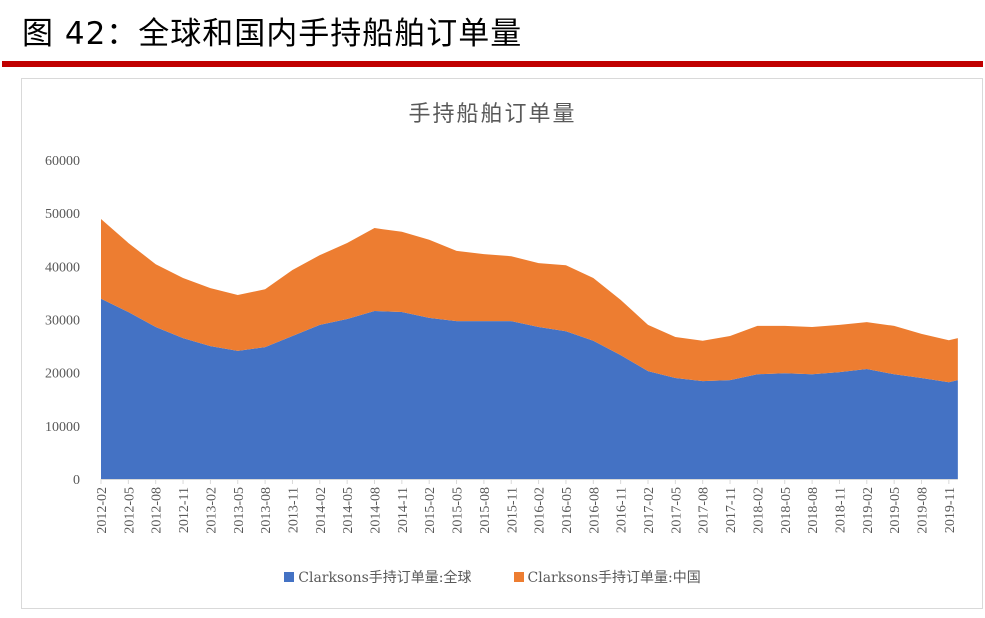  Describe the element at coordinates (211, 510) in the screenshot. I see `x-tick-label: 2013-02` at that location.